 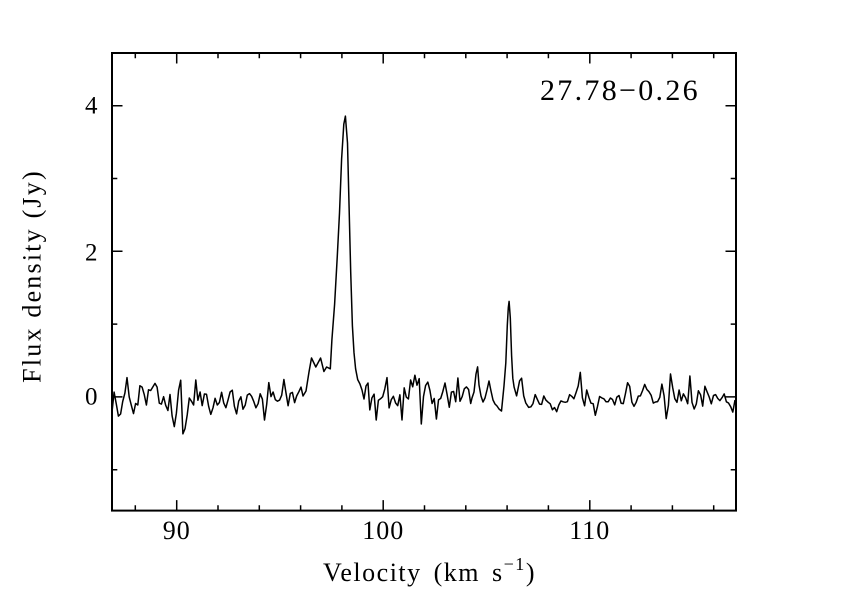 What do you see at coordinates (91, 397) in the screenshot?
I see `svg-text: 0` at bounding box center [91, 397].